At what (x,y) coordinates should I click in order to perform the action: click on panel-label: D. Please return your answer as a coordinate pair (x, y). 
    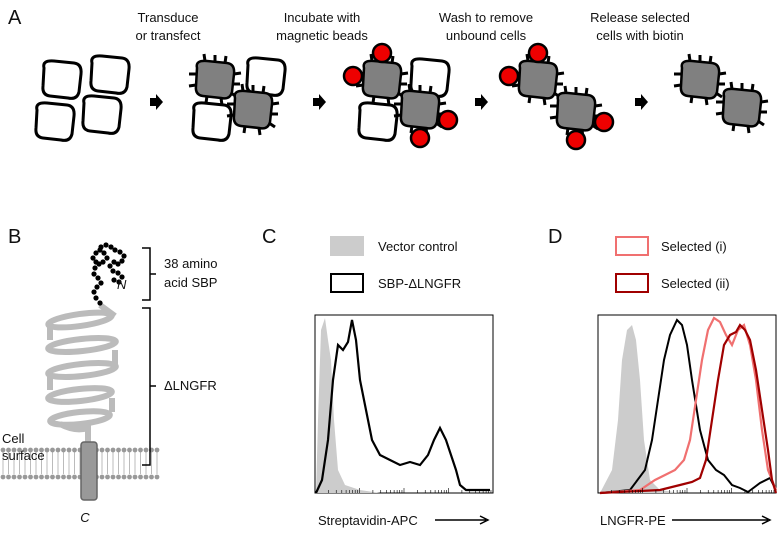
    Looking at the image, I should click on (555, 237).